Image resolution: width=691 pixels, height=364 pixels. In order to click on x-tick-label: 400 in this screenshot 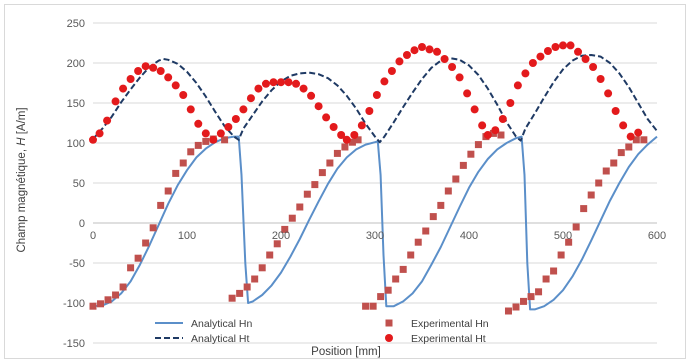, I will do `click(469, 236)`.